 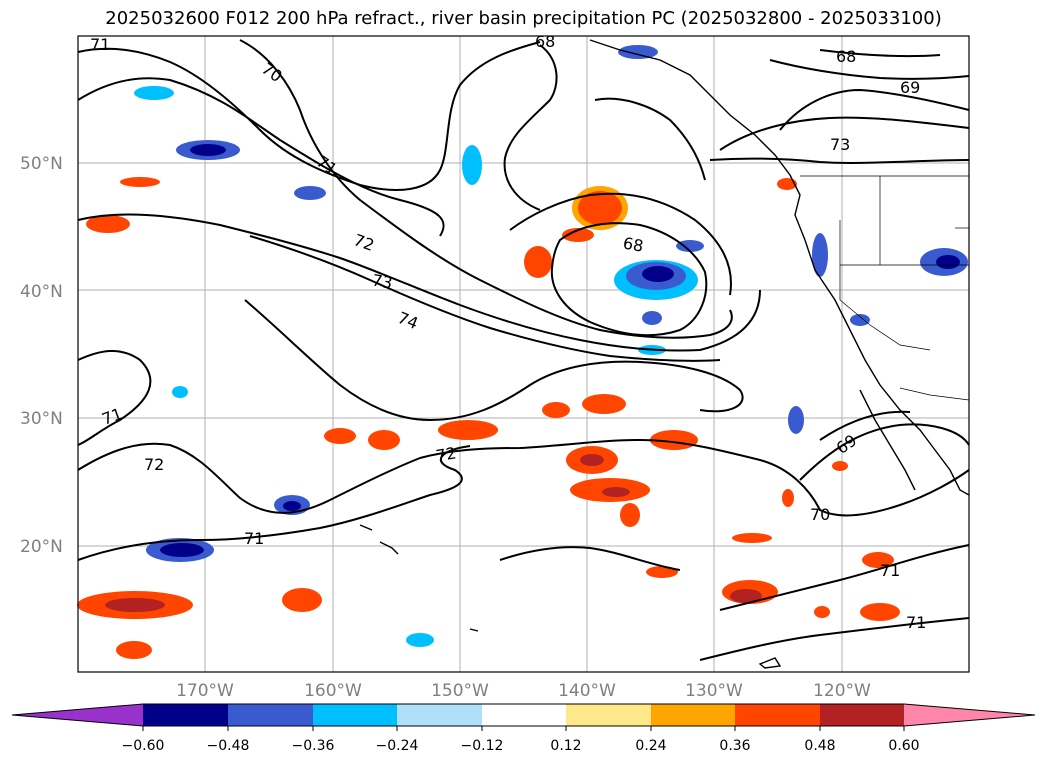 What do you see at coordinates (41, 292) in the screenshot?
I see `lat-label-40n: 40°N` at bounding box center [41, 292].